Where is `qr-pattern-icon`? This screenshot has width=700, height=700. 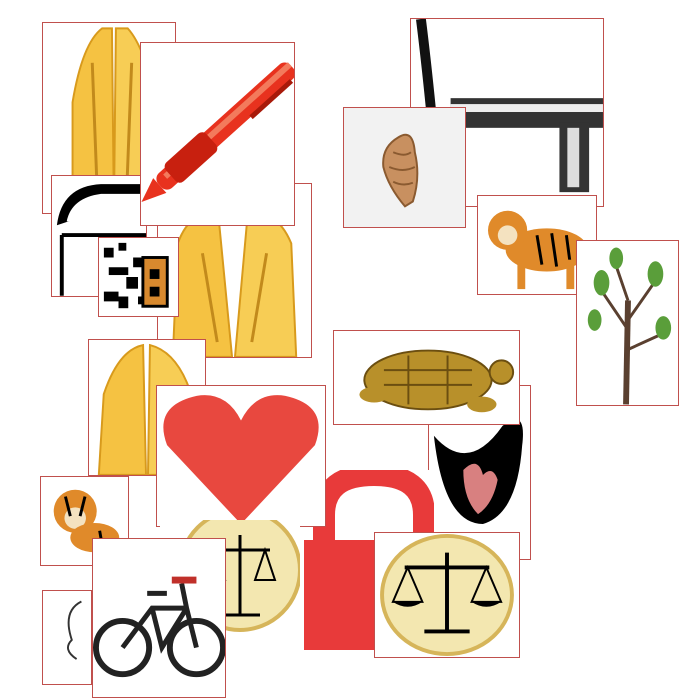 qr-pattern-icon is located at coordinates (136, 275).